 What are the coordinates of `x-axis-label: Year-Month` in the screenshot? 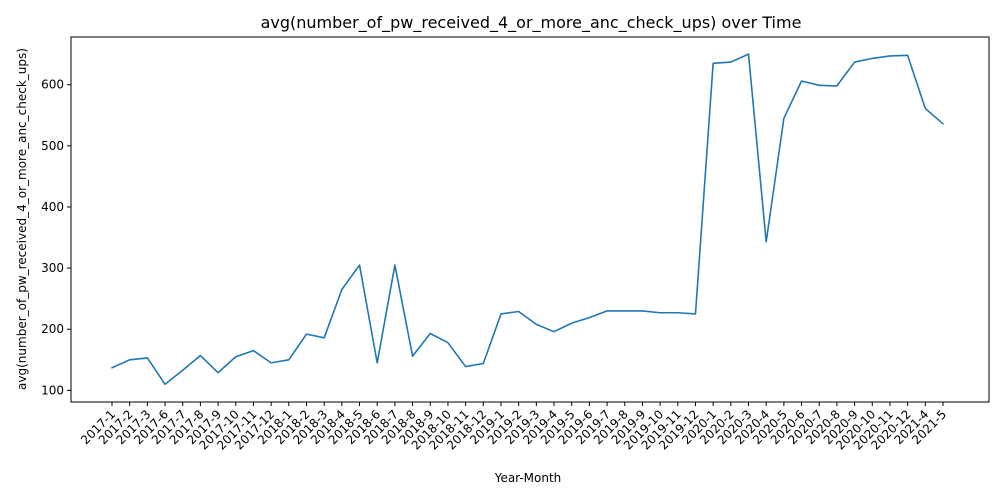 It's located at (528, 478).